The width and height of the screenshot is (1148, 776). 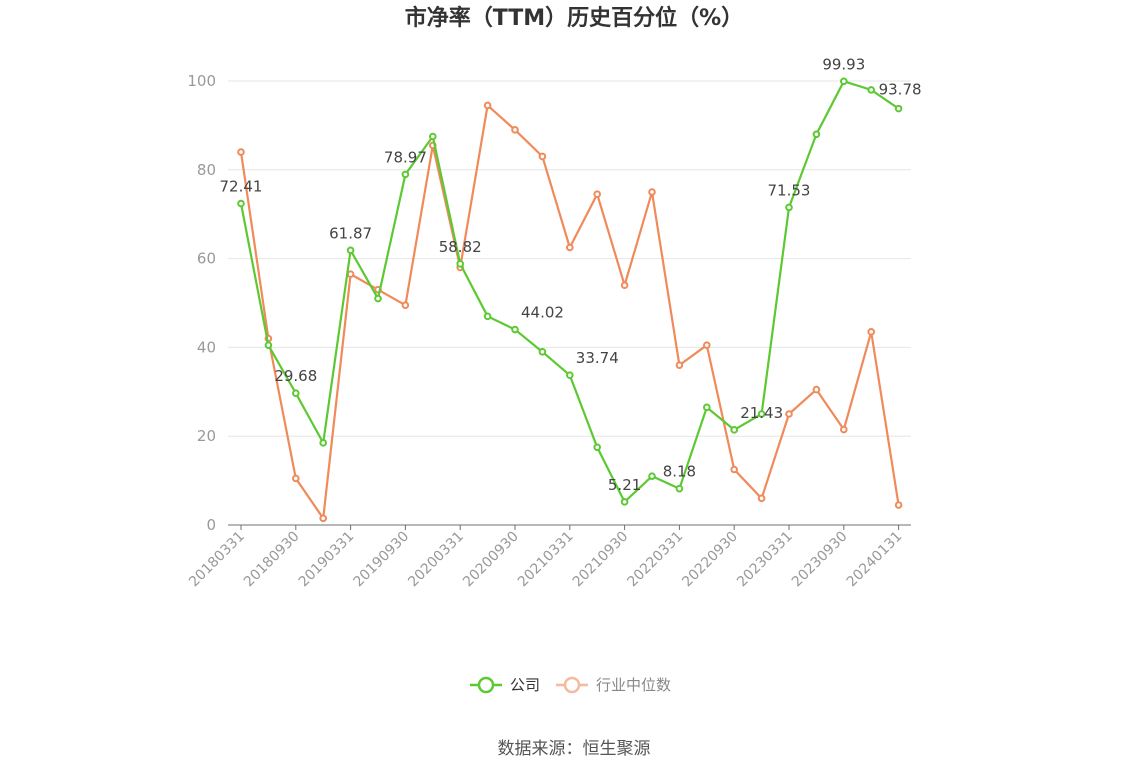 I want to click on chart-title: 市净率（TTM）历史百分位（%）, so click(x=574, y=18).